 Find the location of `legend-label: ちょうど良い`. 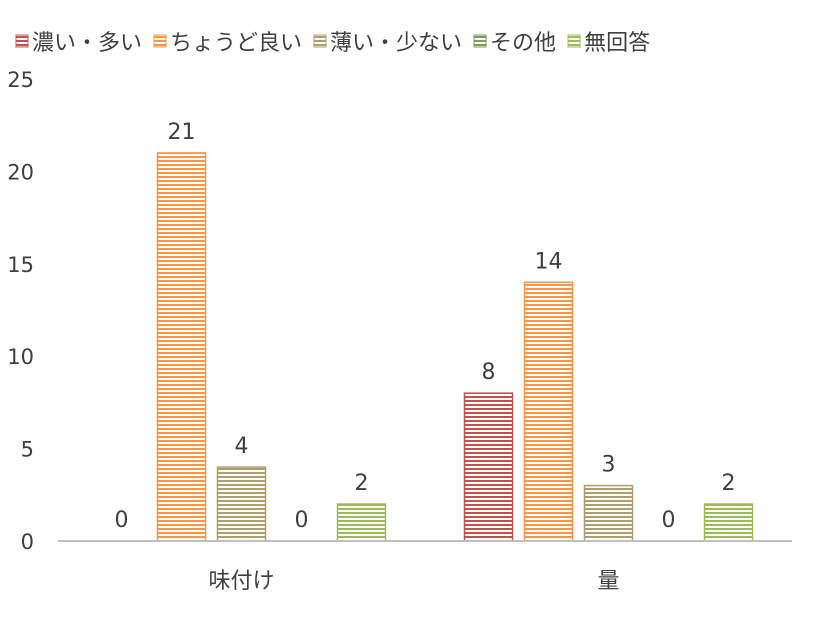

legend-label: ちょうど良い is located at coordinates (236, 43).